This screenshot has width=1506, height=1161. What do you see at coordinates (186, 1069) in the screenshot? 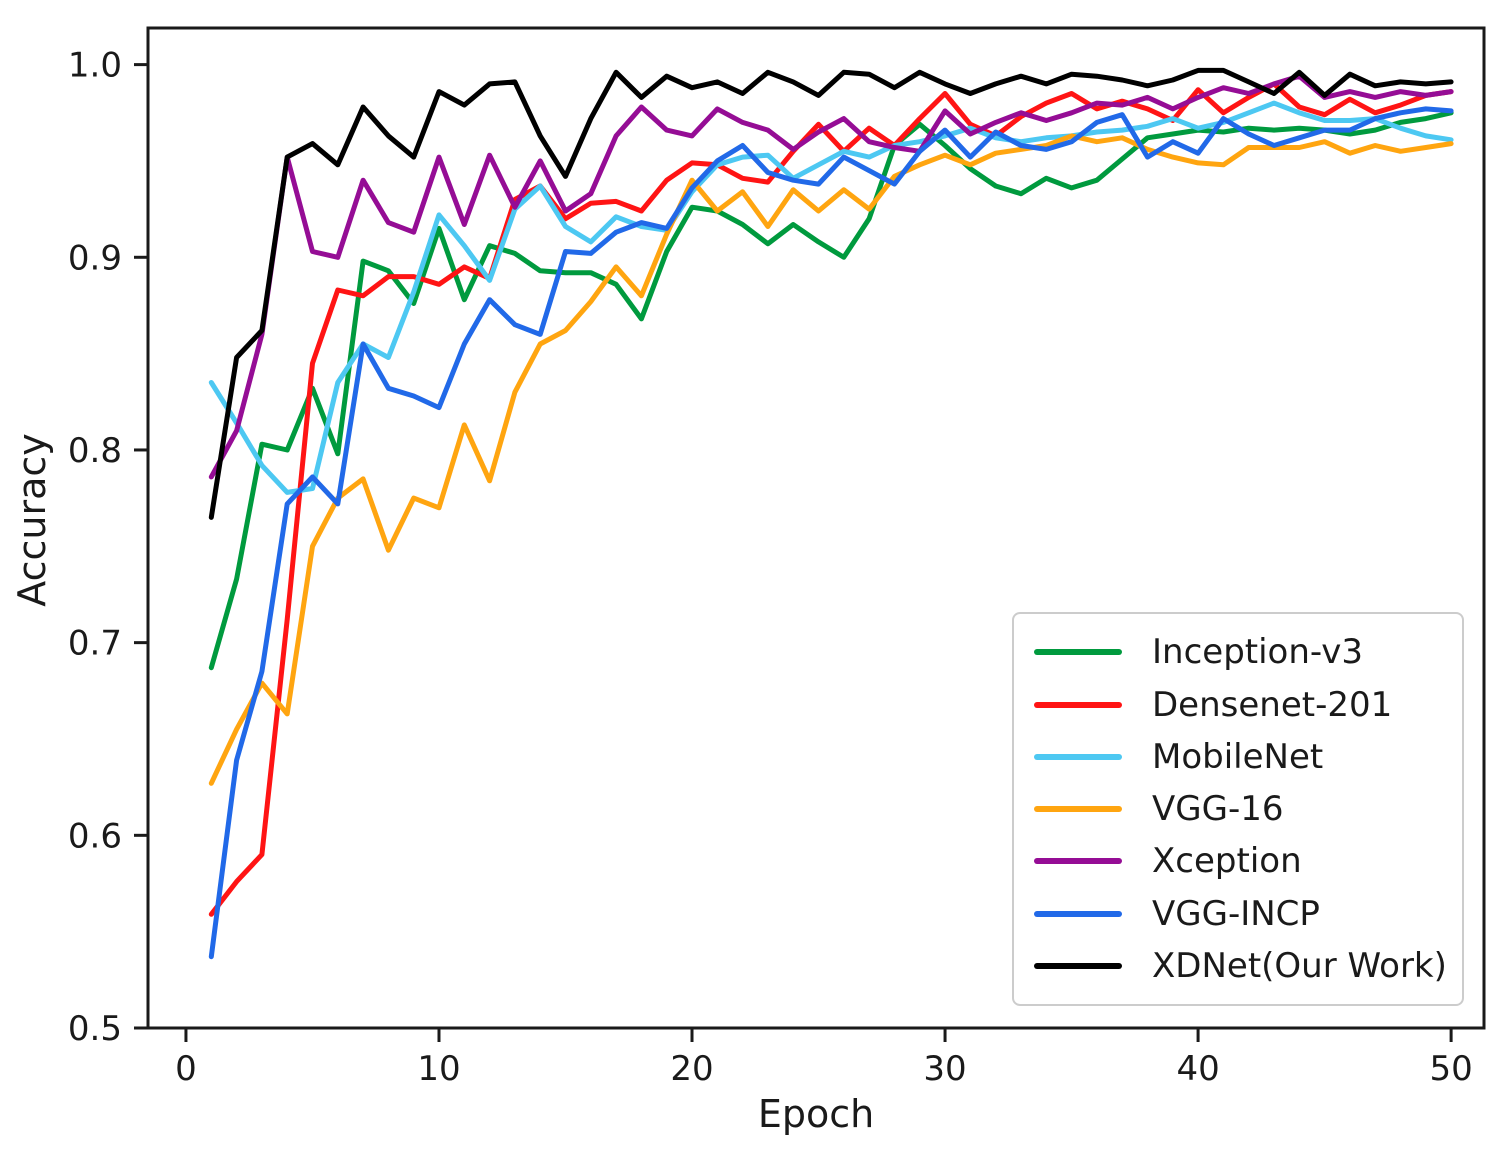
I see `x-tick-label: 0` at bounding box center [186, 1069].